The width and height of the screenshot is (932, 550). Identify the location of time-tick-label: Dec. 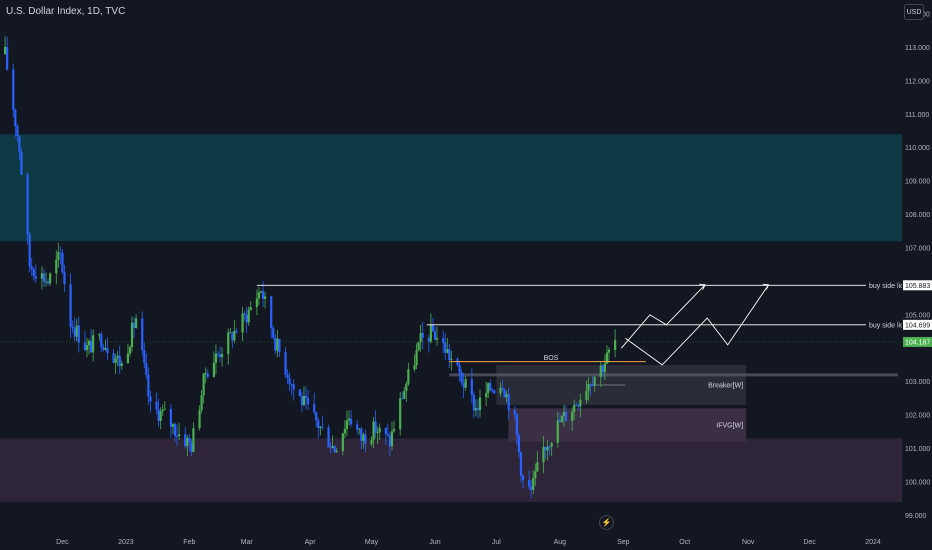
(809, 542).